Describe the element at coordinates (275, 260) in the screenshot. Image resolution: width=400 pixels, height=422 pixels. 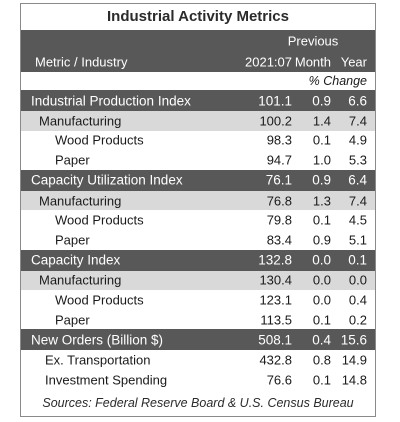
I see `row-value: 132.8` at that location.